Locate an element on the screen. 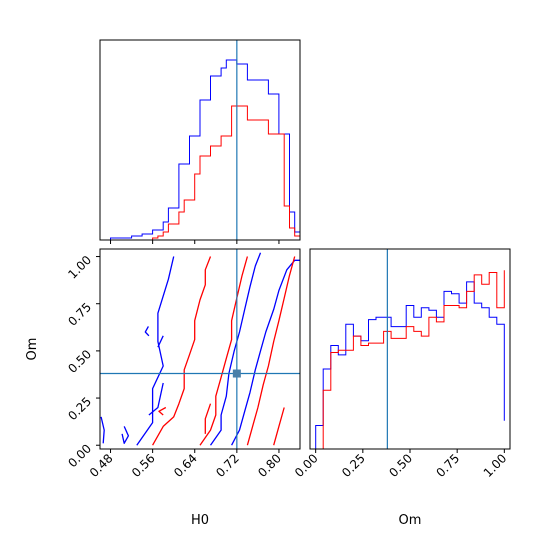  contour-axes is located at coordinates (200, 349).